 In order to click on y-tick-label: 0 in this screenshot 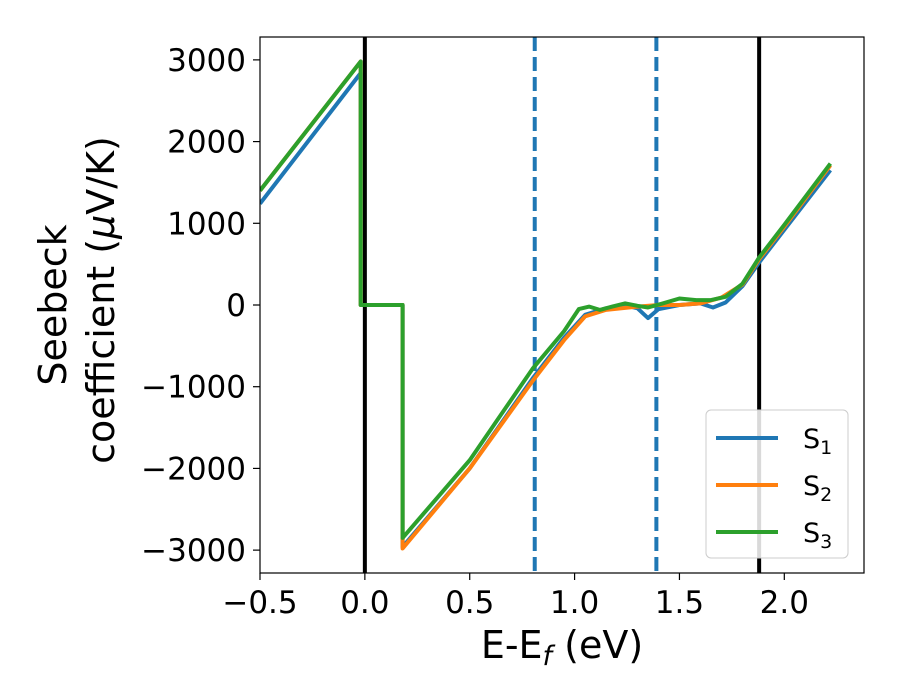, I will do `click(236, 306)`.